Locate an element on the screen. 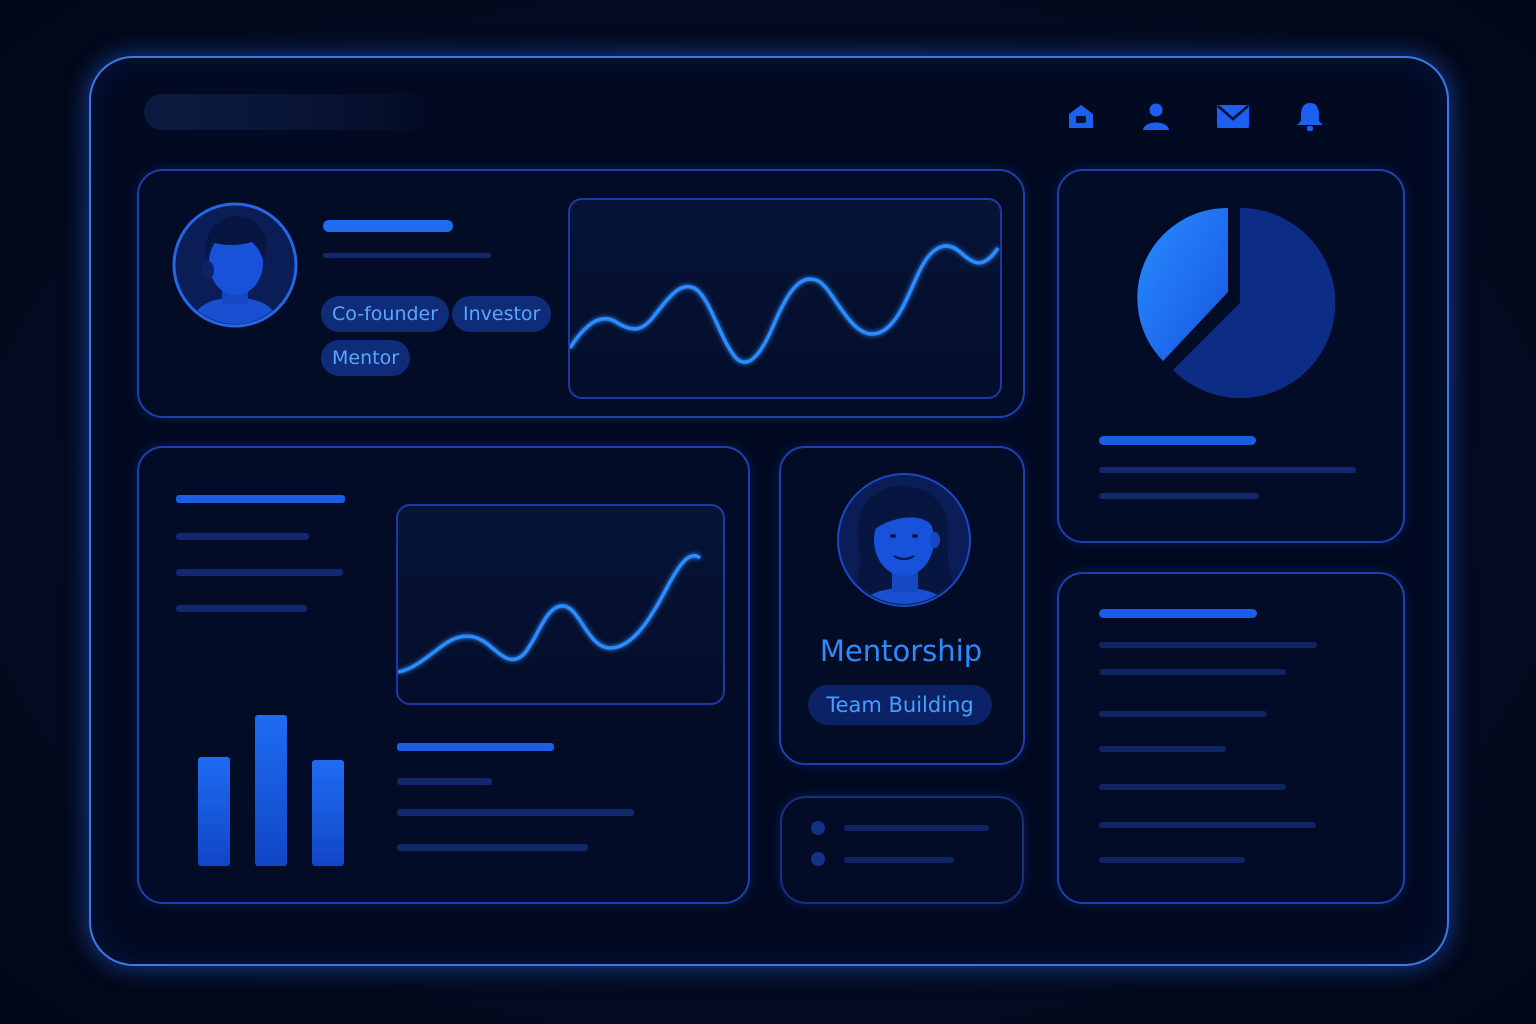 The image size is (1536, 1024). mail-icon is located at coordinates (1232, 116).